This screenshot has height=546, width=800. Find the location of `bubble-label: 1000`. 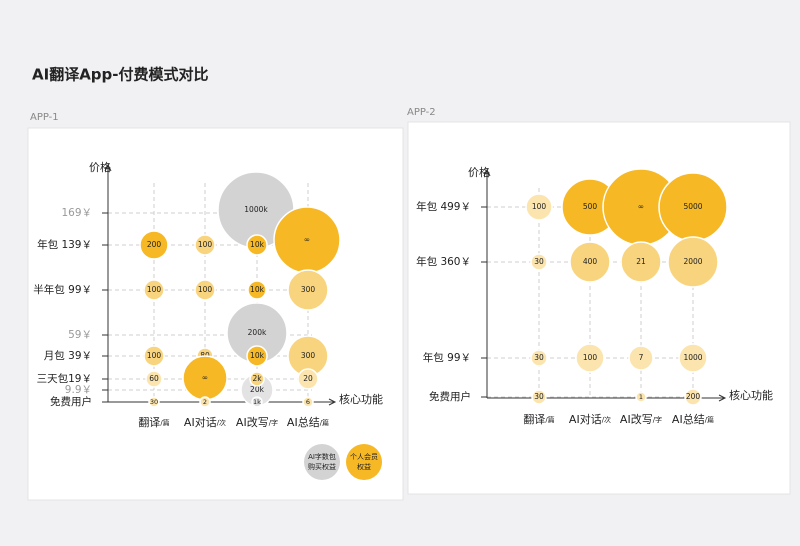

bubble-label: 1000 is located at coordinates (692, 357).